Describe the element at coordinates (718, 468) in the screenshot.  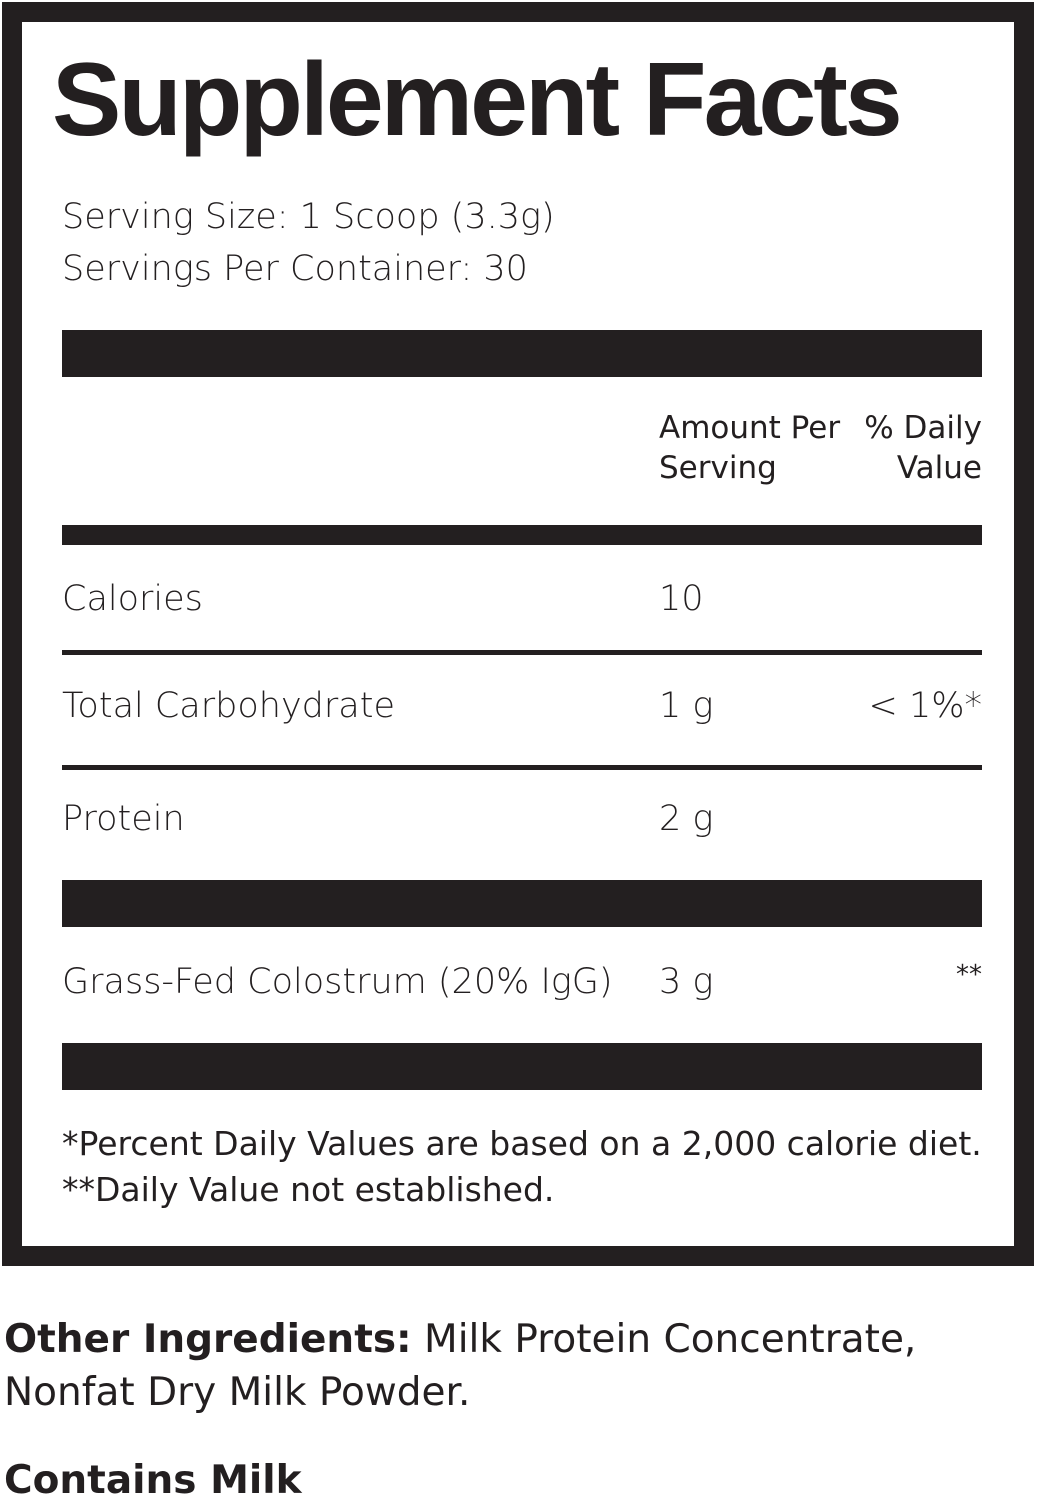
I see `amount-header-line2: Serving` at that location.